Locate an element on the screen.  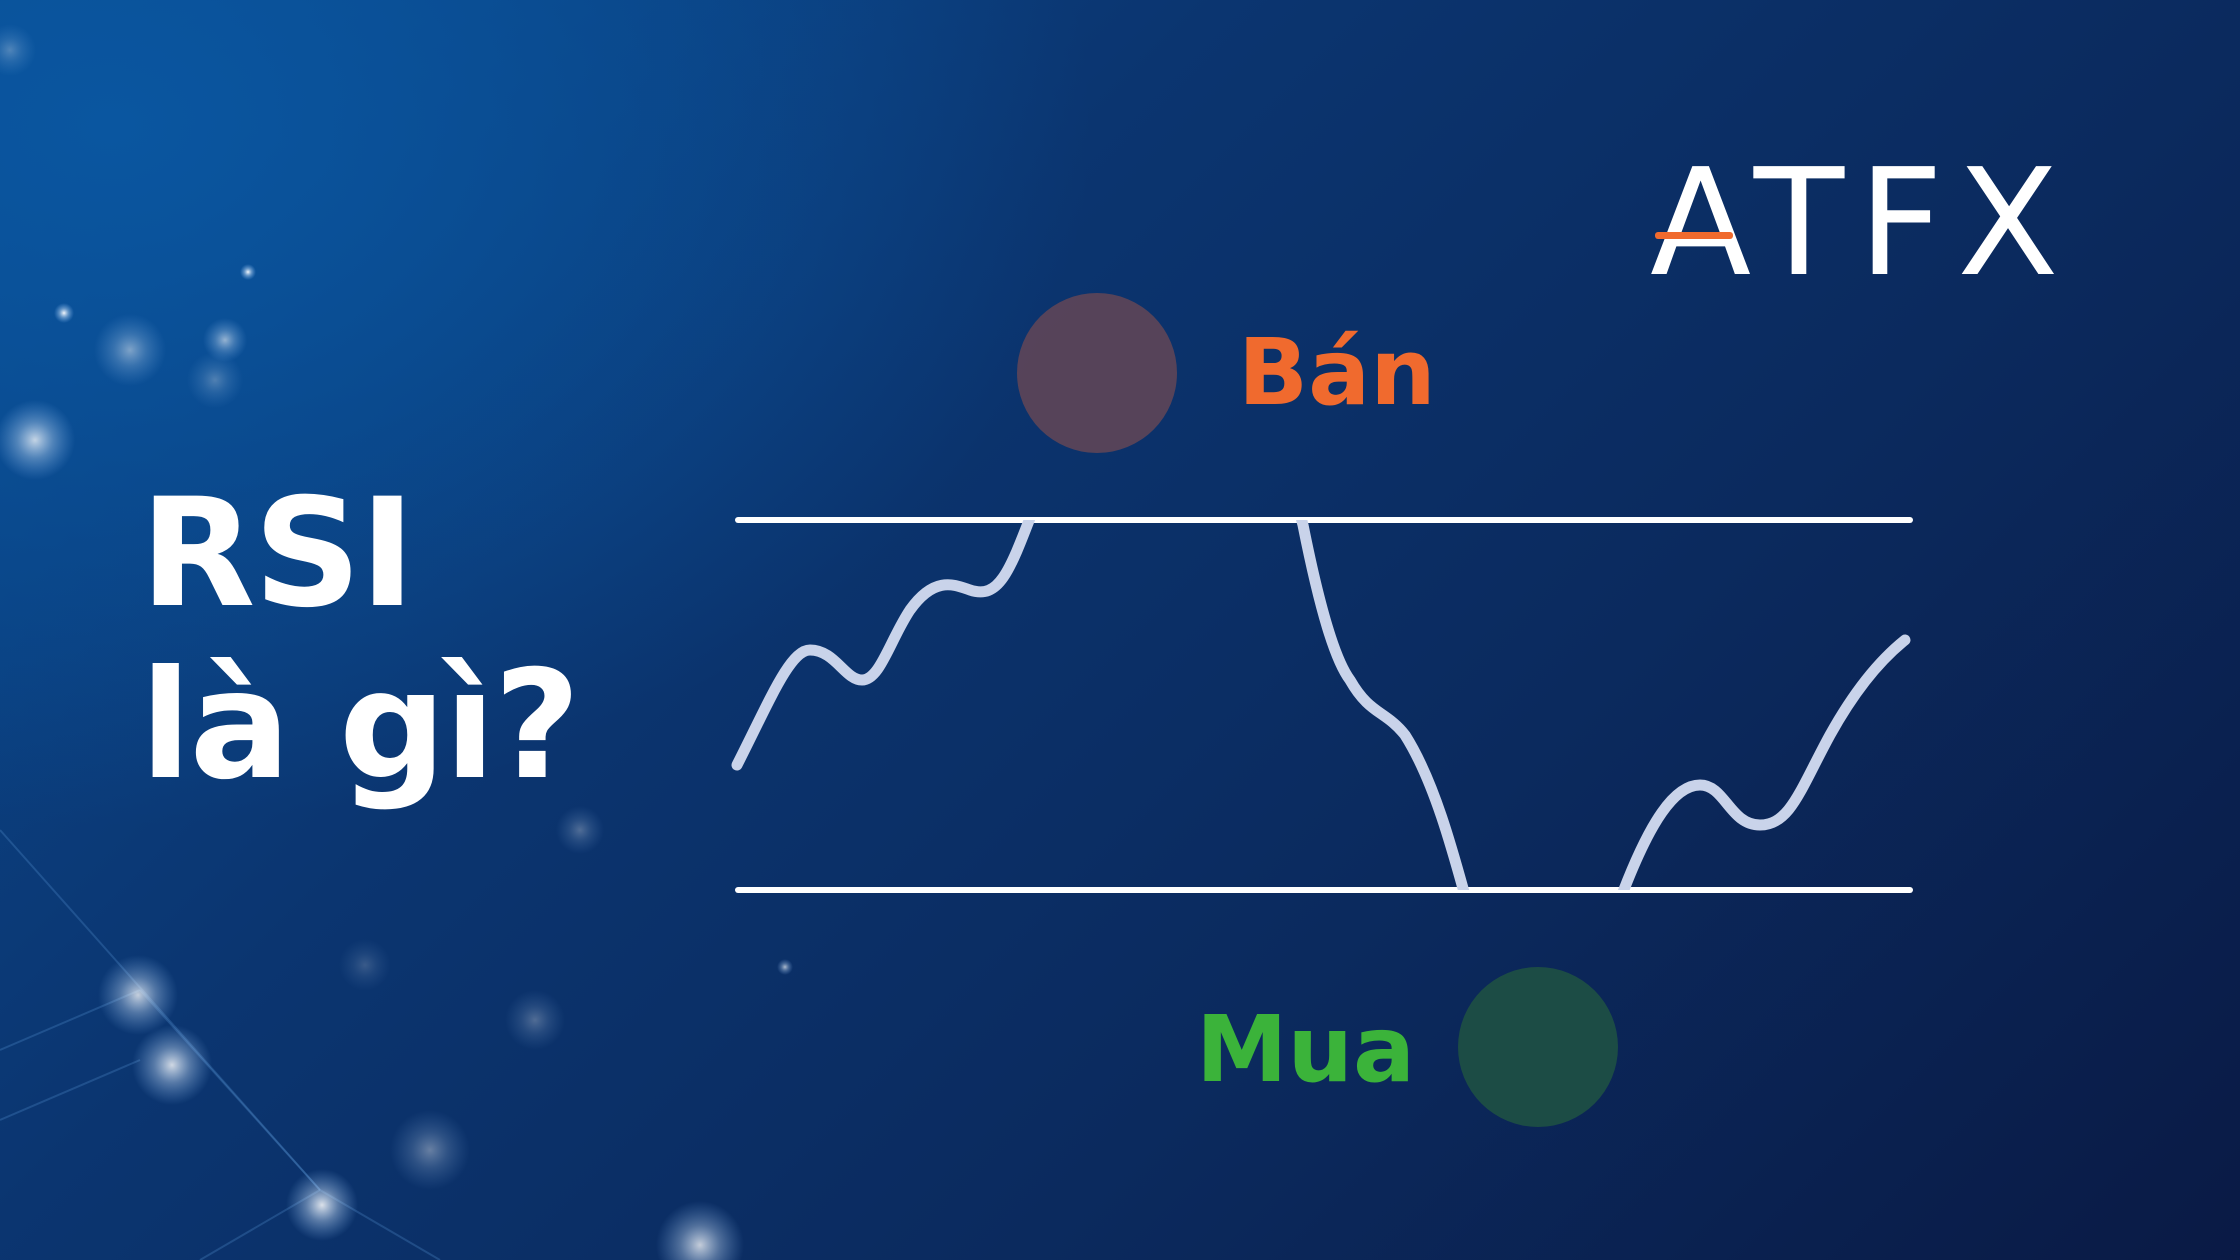
headline-line-2: là gì? is located at coordinates (360, 726).